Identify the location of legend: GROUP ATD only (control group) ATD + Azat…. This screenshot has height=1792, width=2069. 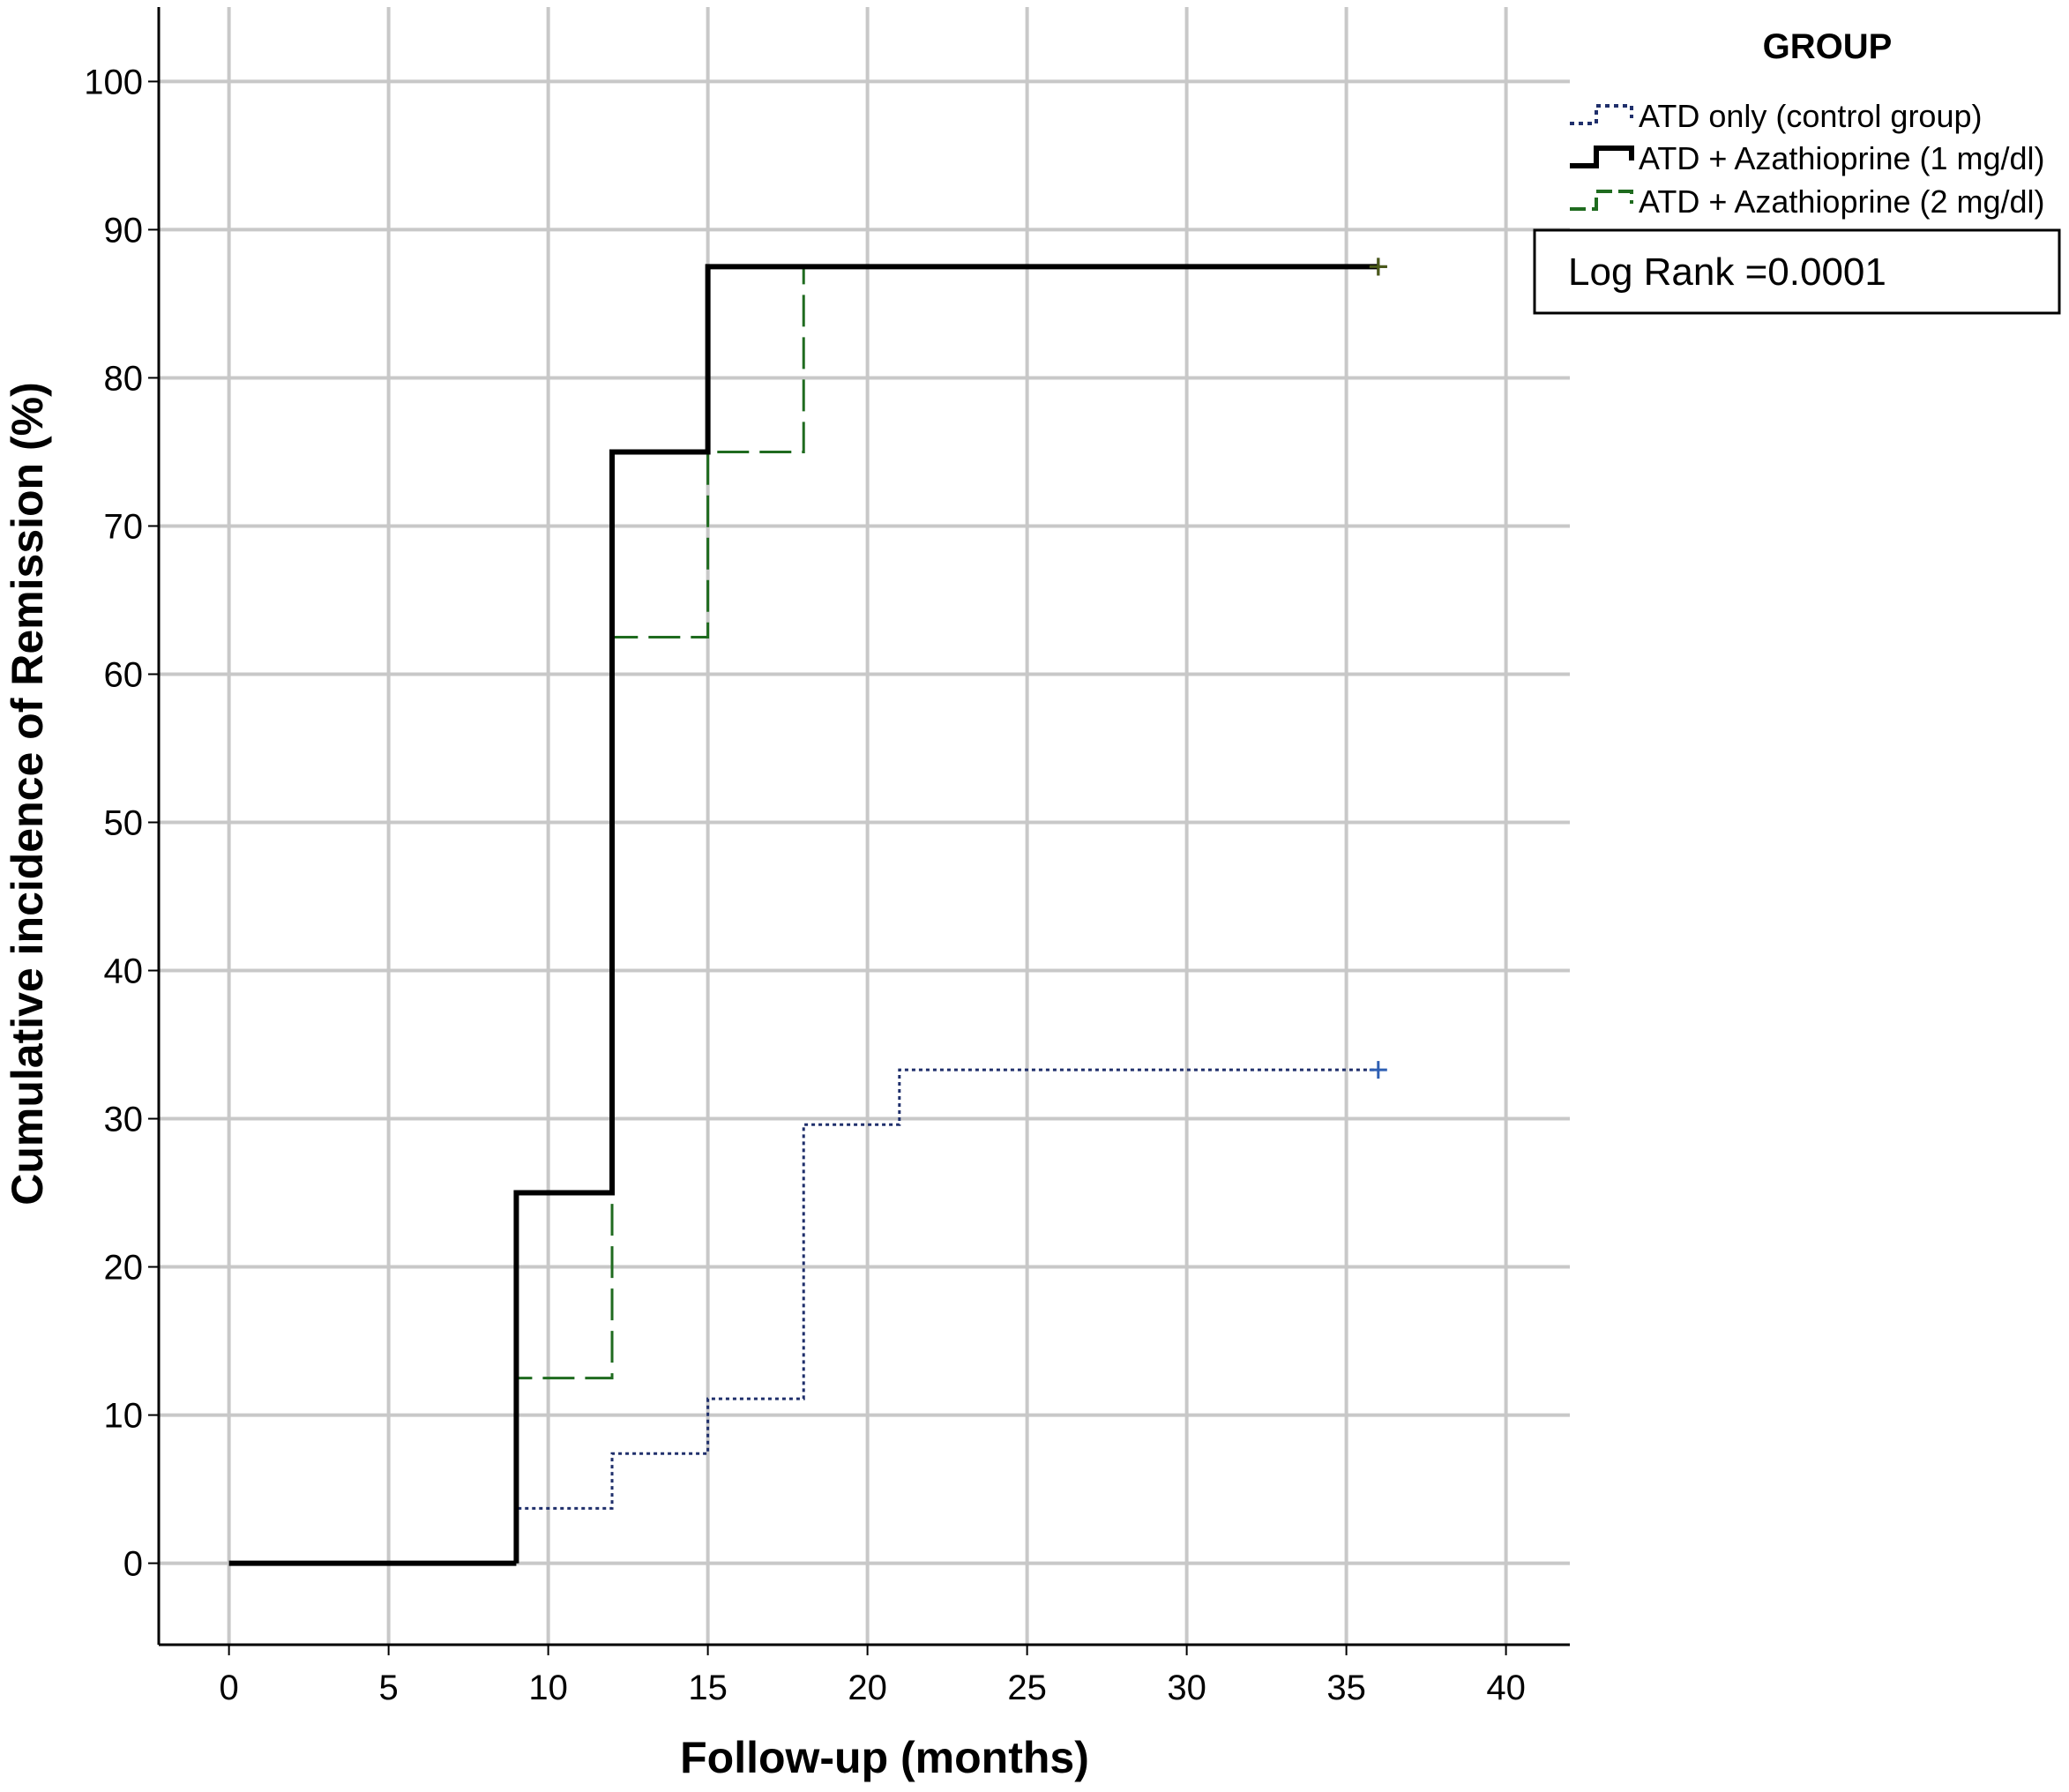
(1808, 123).